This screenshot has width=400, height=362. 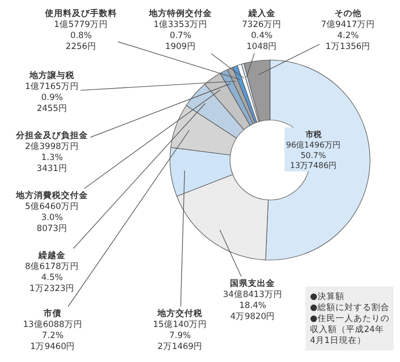 What do you see at coordinates (180, 313) in the screenshot?
I see `slice-label: 地方交付税` at bounding box center [180, 313].